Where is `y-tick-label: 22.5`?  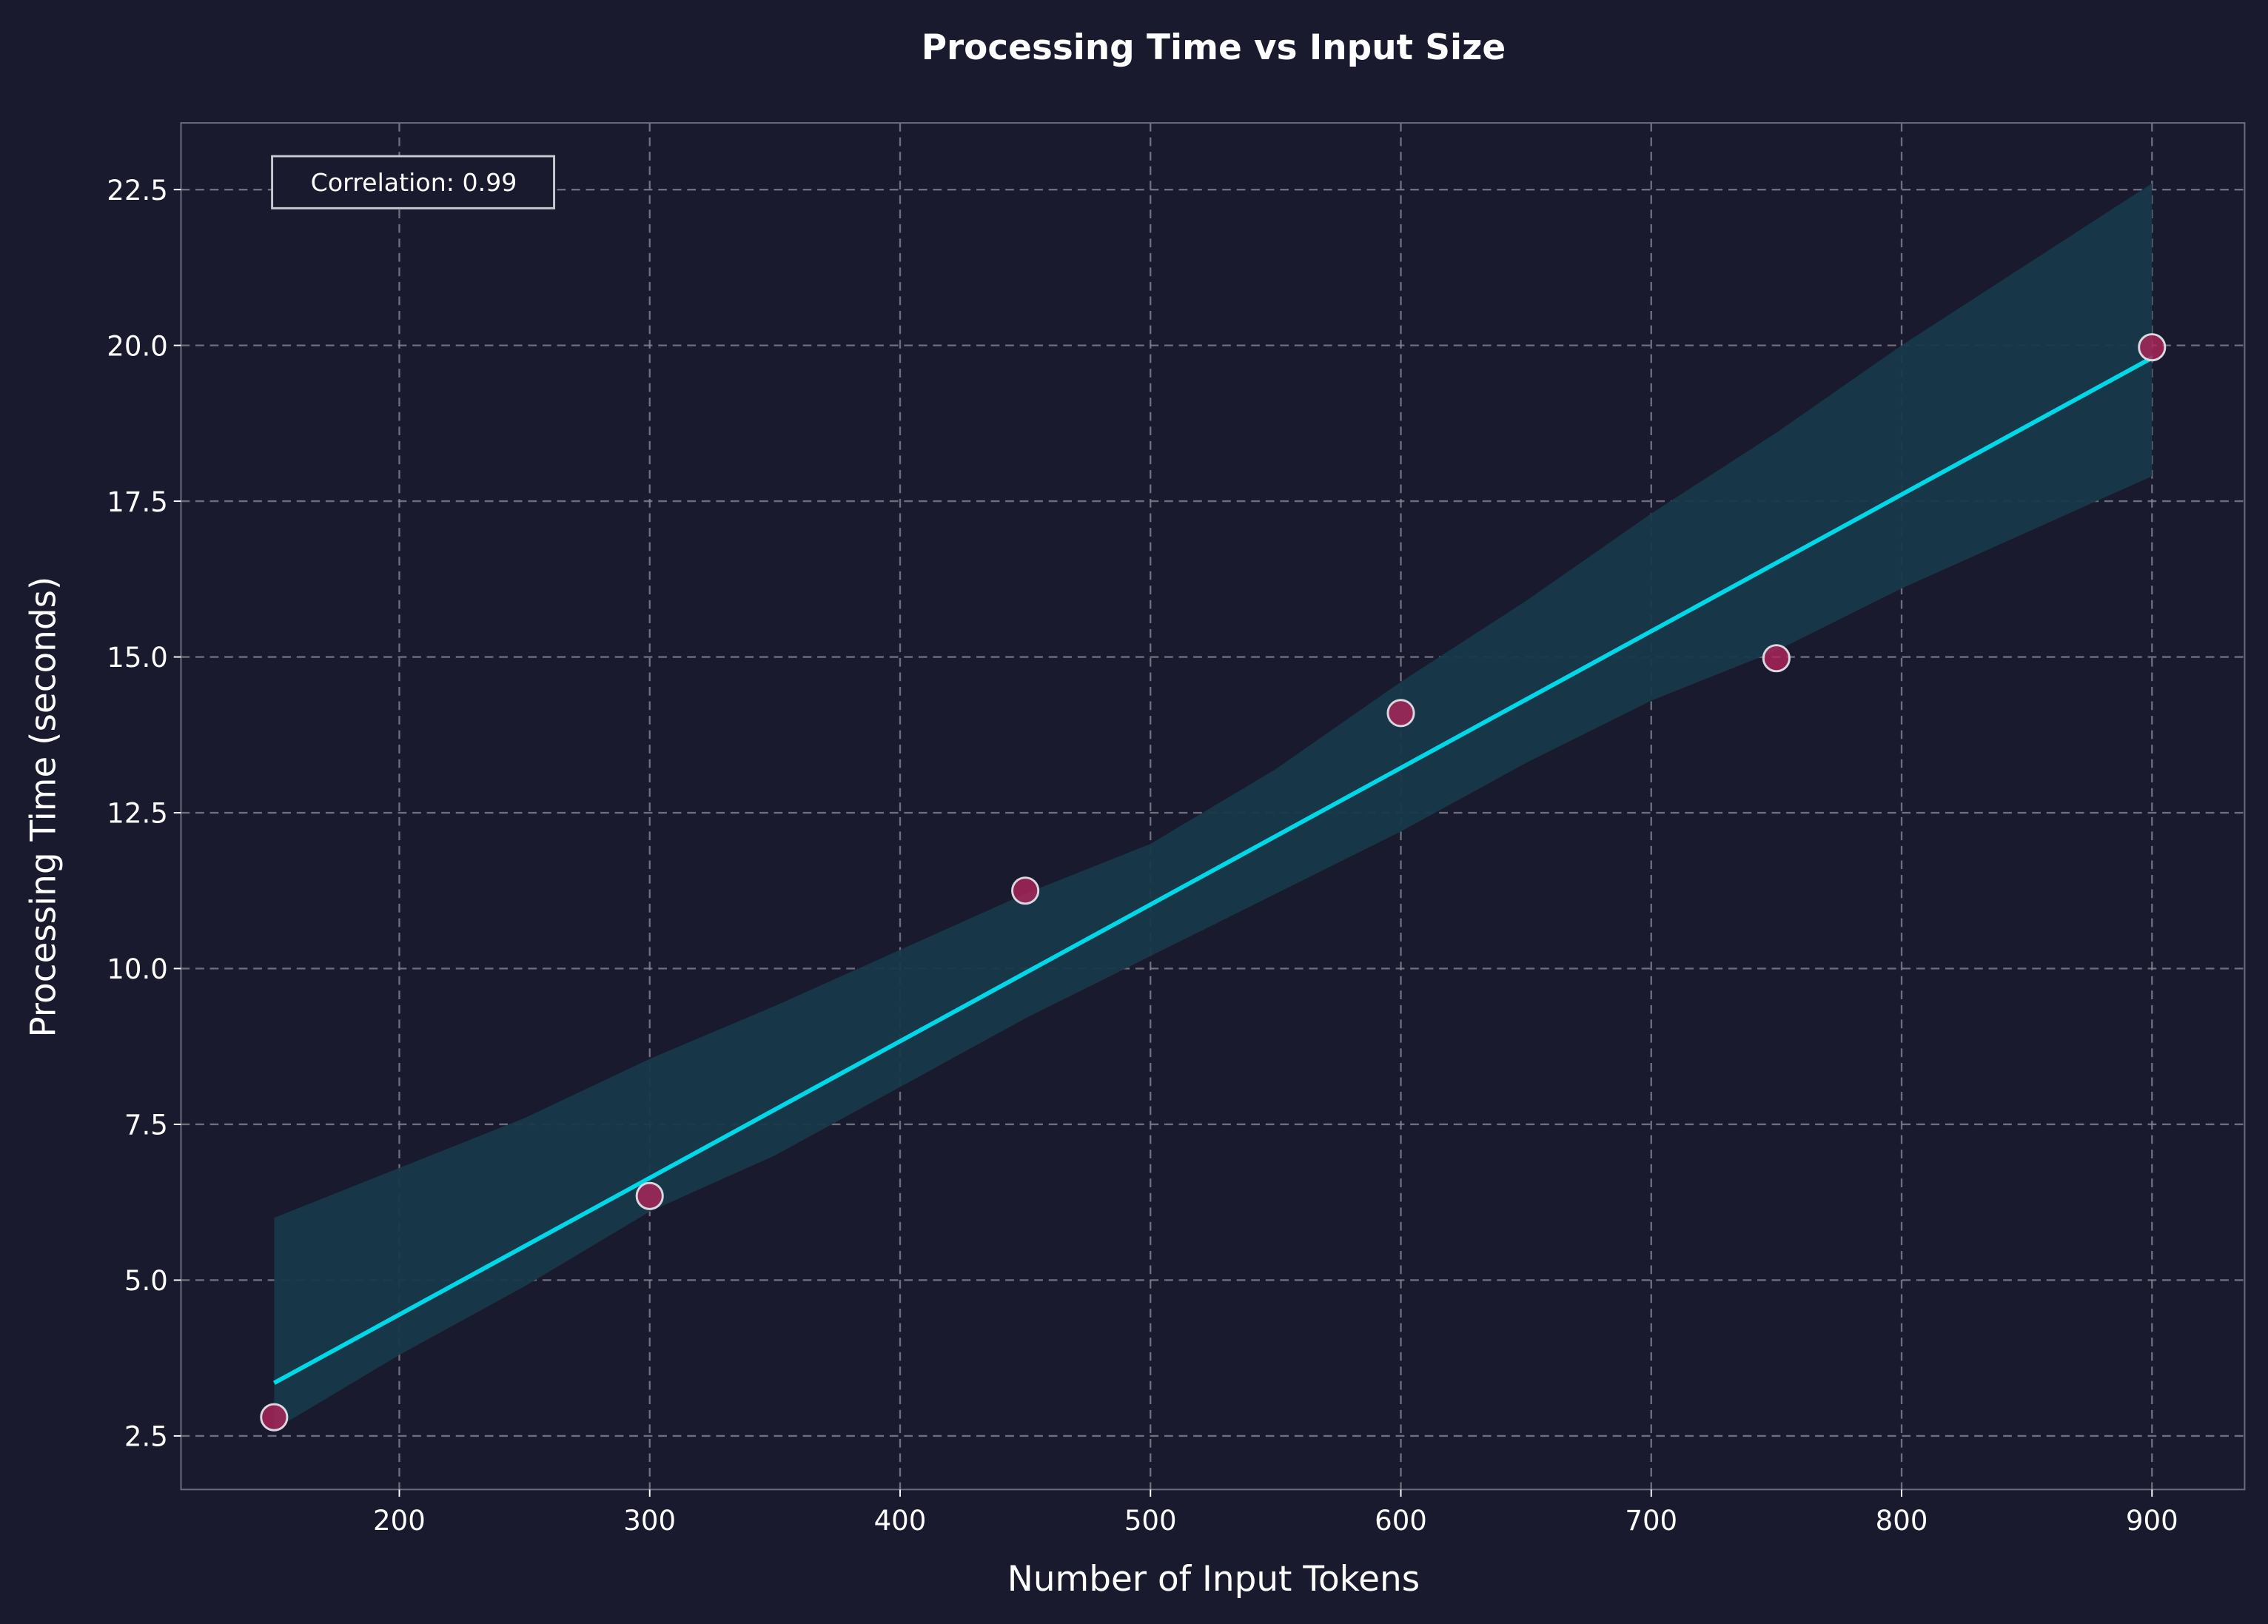
y-tick-label: 22.5 is located at coordinates (137, 191).